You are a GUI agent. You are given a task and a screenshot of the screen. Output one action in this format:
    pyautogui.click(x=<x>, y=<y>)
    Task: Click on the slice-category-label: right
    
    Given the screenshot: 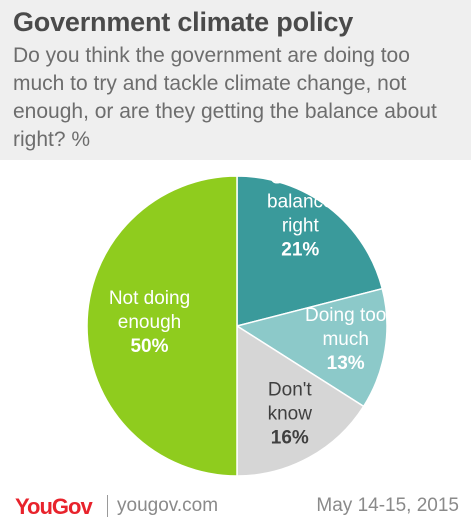 What is the action you would take?
    pyautogui.click(x=301, y=225)
    